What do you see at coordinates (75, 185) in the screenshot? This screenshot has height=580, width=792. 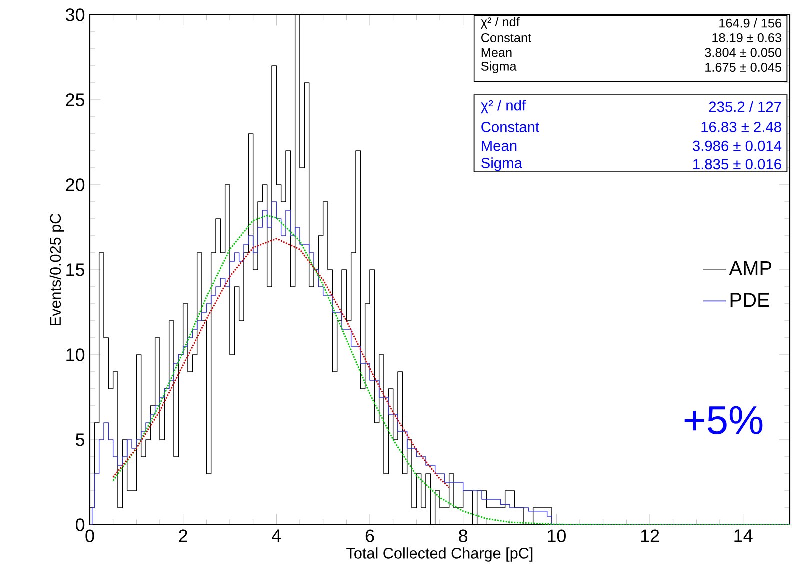 I see `y-tick-label: 20` at bounding box center [75, 185].